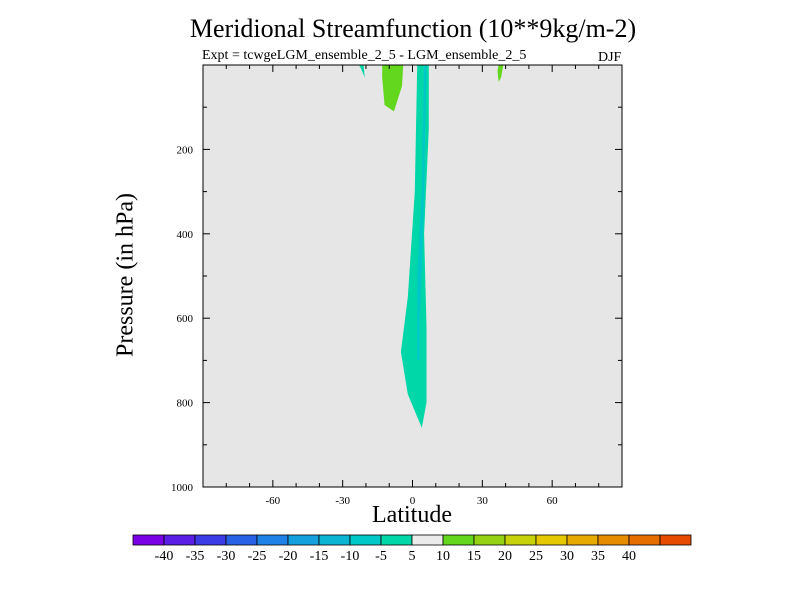 The image size is (800, 600). What do you see at coordinates (319, 556) in the screenshot?
I see `colorbar-label: -15` at bounding box center [319, 556].